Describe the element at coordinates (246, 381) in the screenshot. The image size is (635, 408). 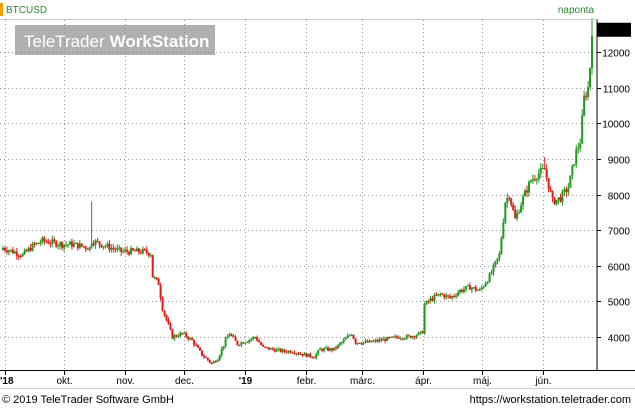
I see `x-tick-label: '19` at that location.